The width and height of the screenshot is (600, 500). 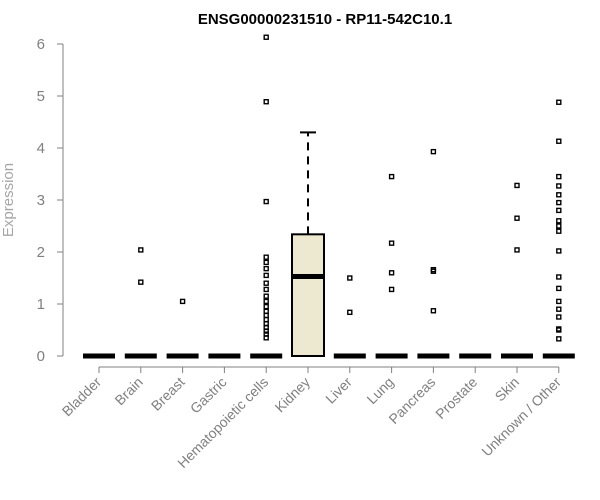 What do you see at coordinates (456, 398) in the screenshot?
I see `x-tick-label: Prostate` at bounding box center [456, 398].